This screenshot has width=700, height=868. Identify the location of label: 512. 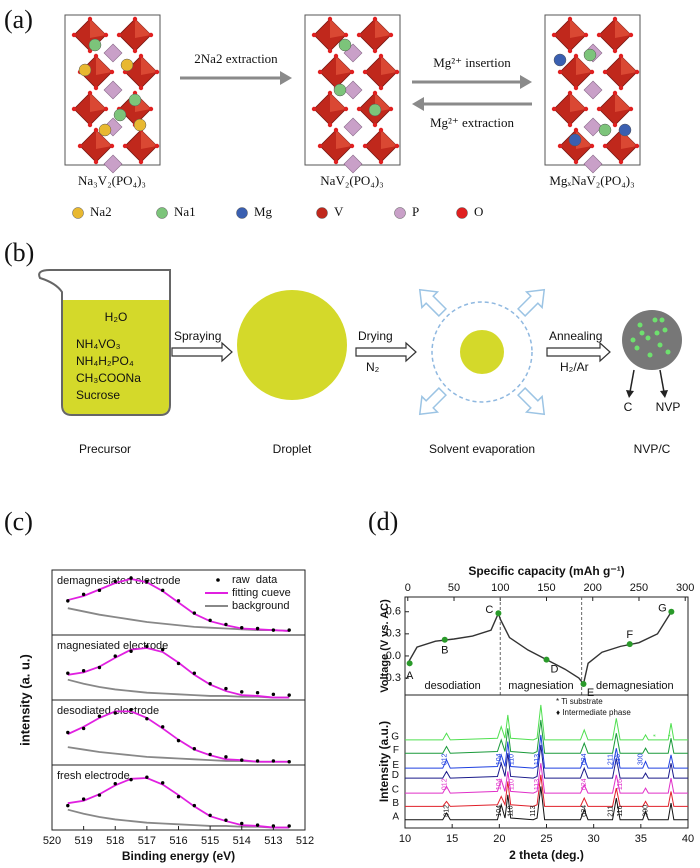
(305, 841).